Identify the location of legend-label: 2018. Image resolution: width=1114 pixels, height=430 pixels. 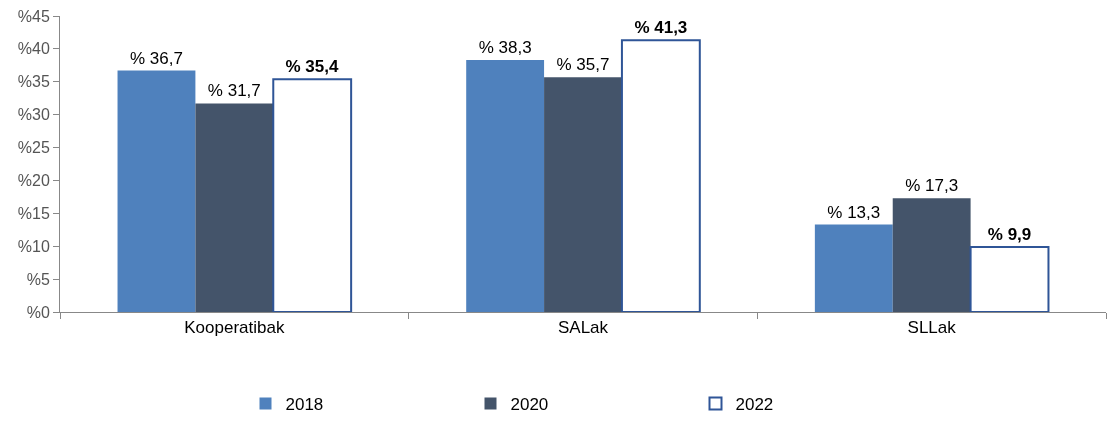
(304, 405).